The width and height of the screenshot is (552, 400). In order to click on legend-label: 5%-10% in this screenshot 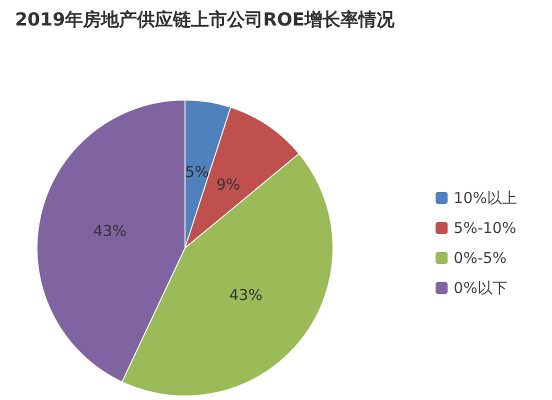, I will do `click(485, 228)`.